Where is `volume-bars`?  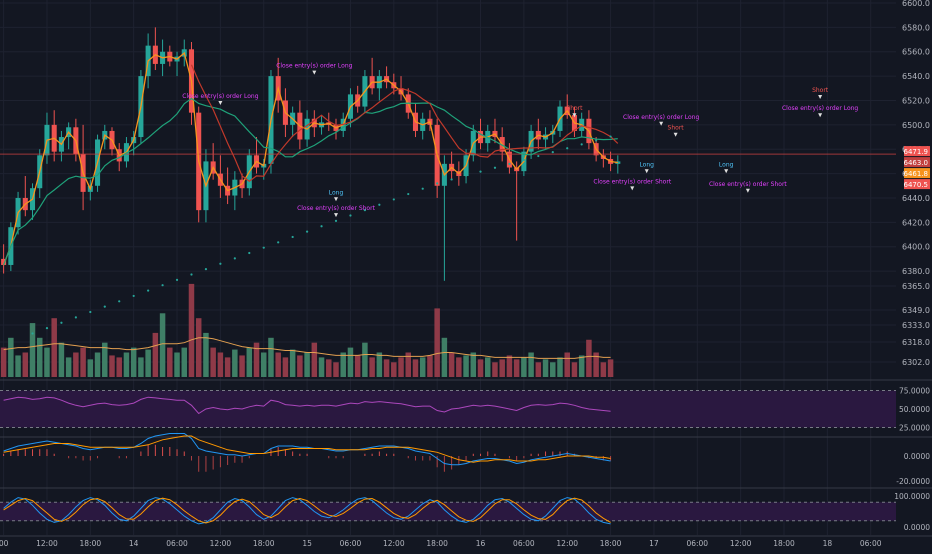
volume-bars is located at coordinates (307, 330).